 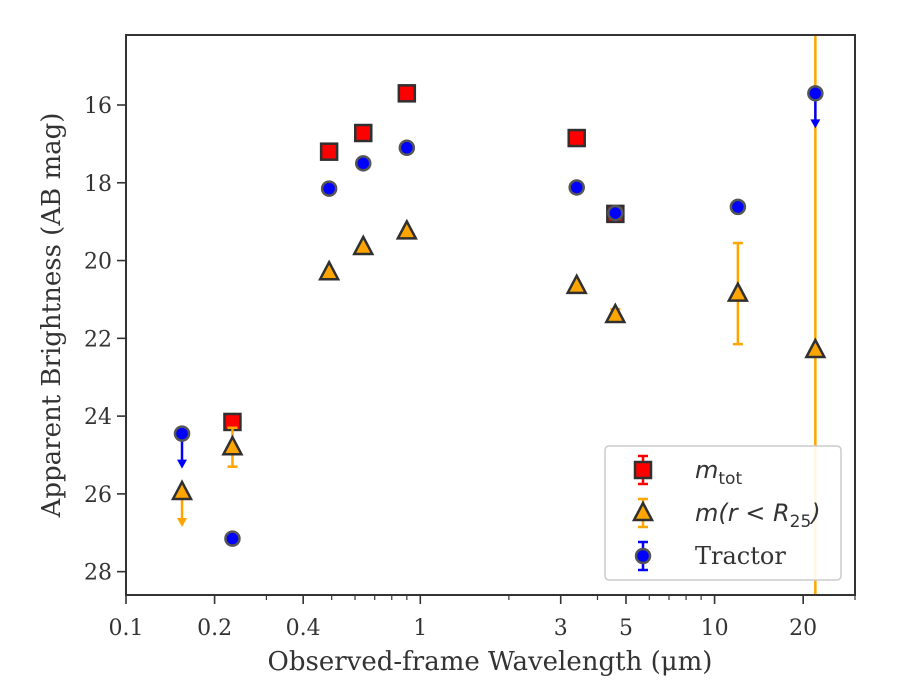 What do you see at coordinates (98, 106) in the screenshot?
I see `y-tick-label: 16` at bounding box center [98, 106].